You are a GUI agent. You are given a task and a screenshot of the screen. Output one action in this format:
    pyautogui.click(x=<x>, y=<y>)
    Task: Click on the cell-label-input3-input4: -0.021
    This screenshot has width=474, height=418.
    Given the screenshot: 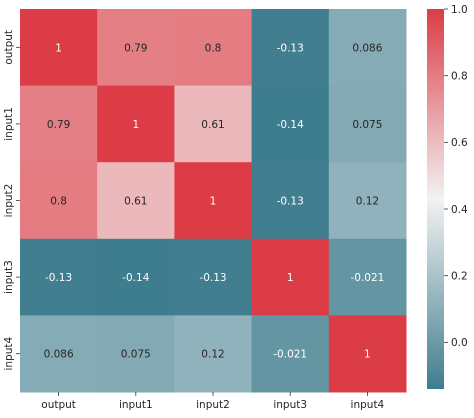 What is the action you would take?
    pyautogui.click(x=367, y=278)
    